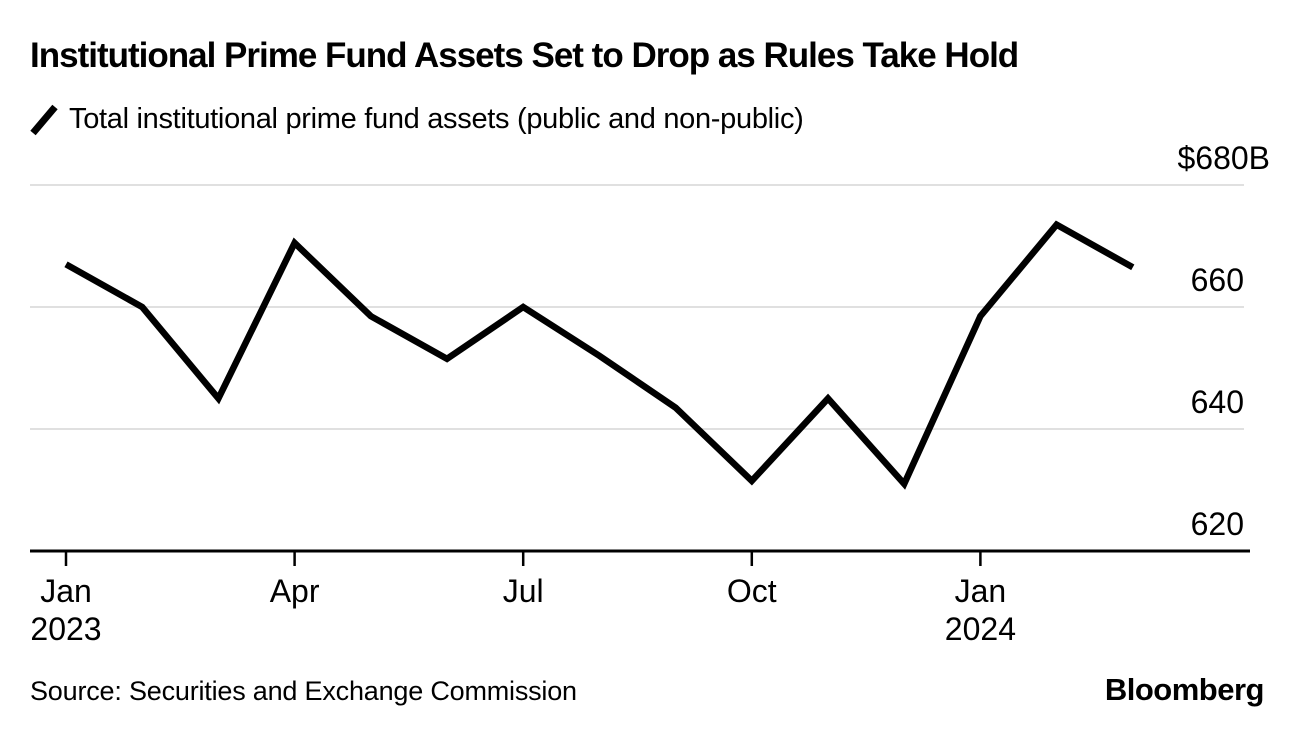 This screenshot has height=734, width=1296. What do you see at coordinates (1184, 689) in the screenshot?
I see `bloomberg-logo: Bloomberg` at bounding box center [1184, 689].